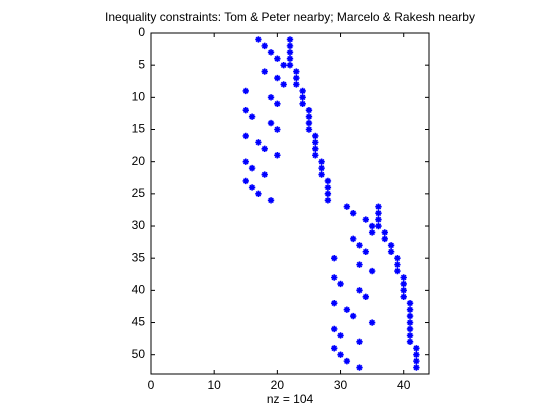  I want to click on y-tick-label: 10, so click(139, 97).